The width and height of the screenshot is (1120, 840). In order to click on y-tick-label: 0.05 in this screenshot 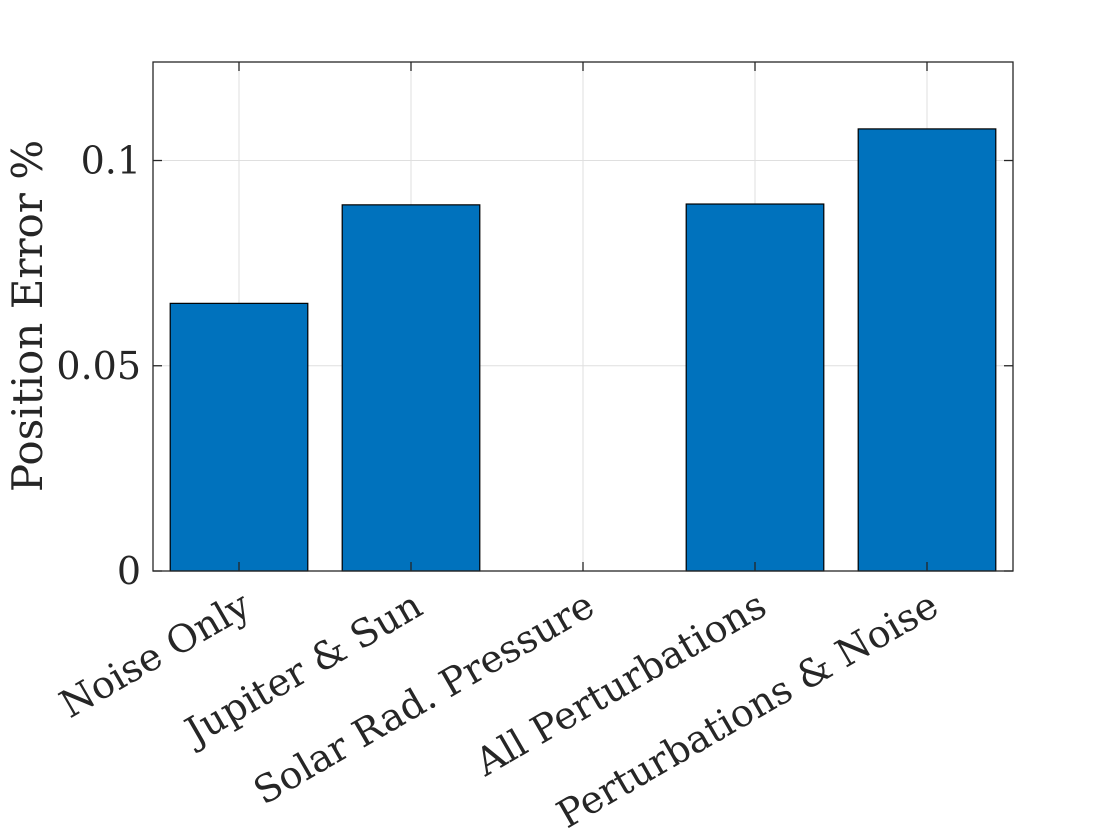, I will do `click(98, 366)`.